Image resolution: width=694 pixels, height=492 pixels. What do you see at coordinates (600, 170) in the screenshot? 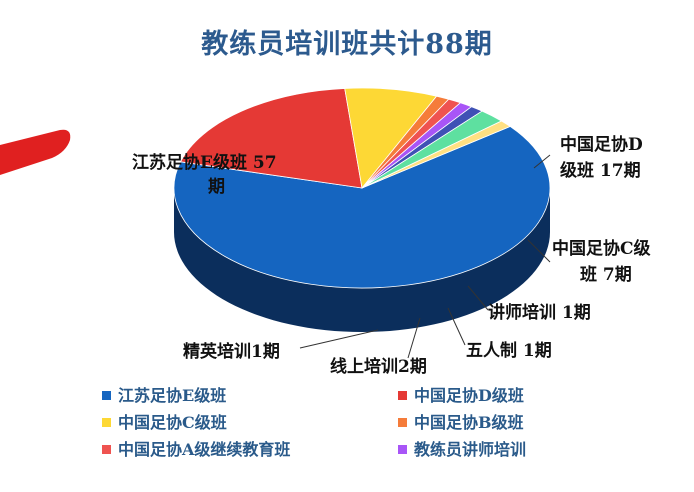
I see `label-d-line2: 级班 17期` at bounding box center [600, 170].